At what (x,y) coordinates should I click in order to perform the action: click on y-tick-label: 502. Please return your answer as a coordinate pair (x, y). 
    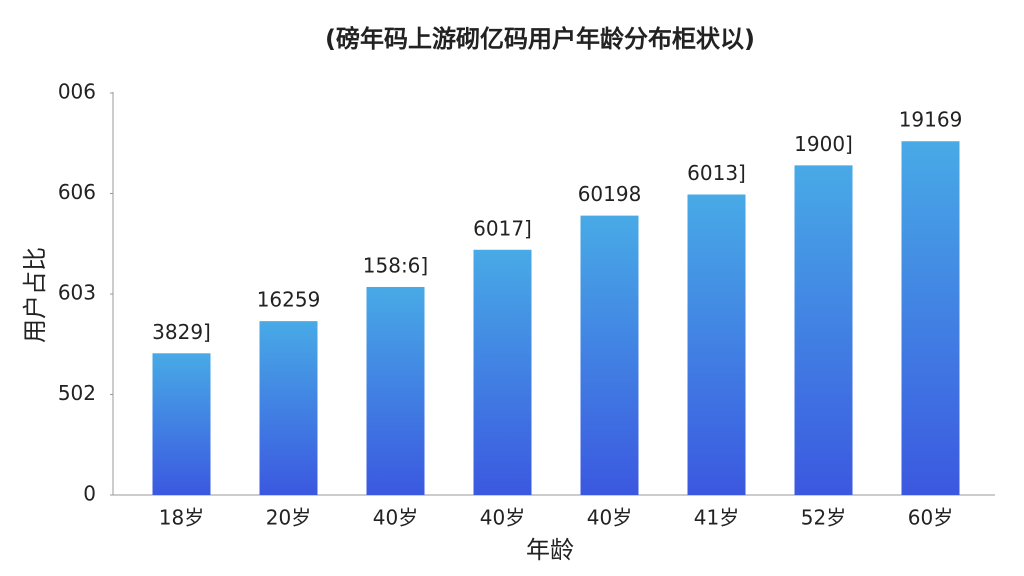
    Looking at the image, I should click on (77, 393).